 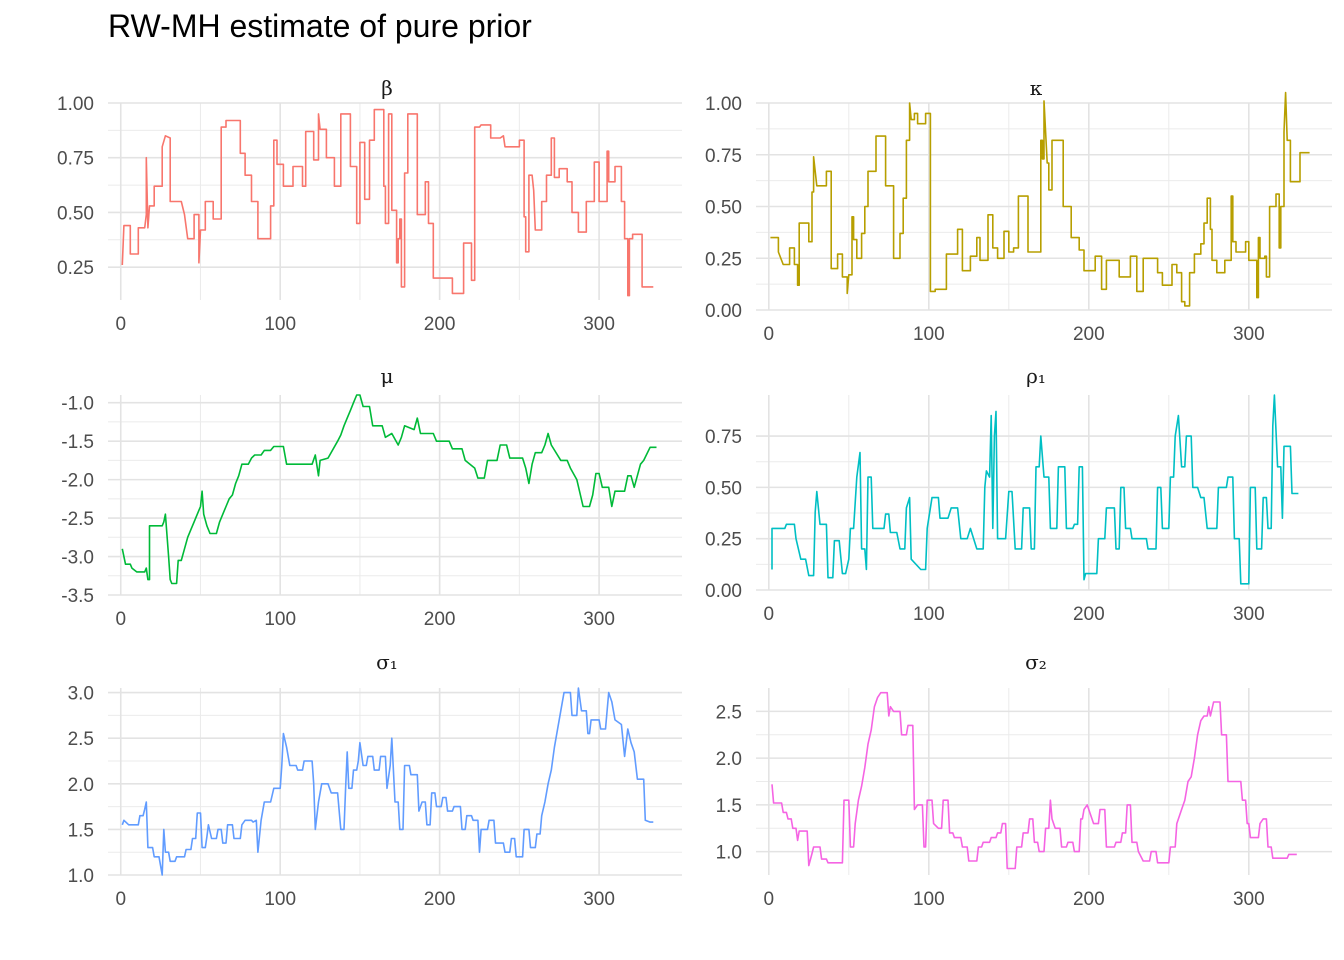 What do you see at coordinates (77, 404) in the screenshot?
I see `y-tick-label: -1.0` at bounding box center [77, 404].